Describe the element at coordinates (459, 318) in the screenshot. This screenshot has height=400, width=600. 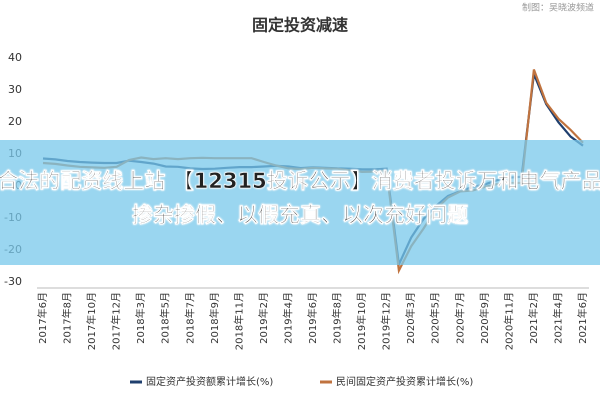
I see `x-tick-label: 2020年7月` at that location.